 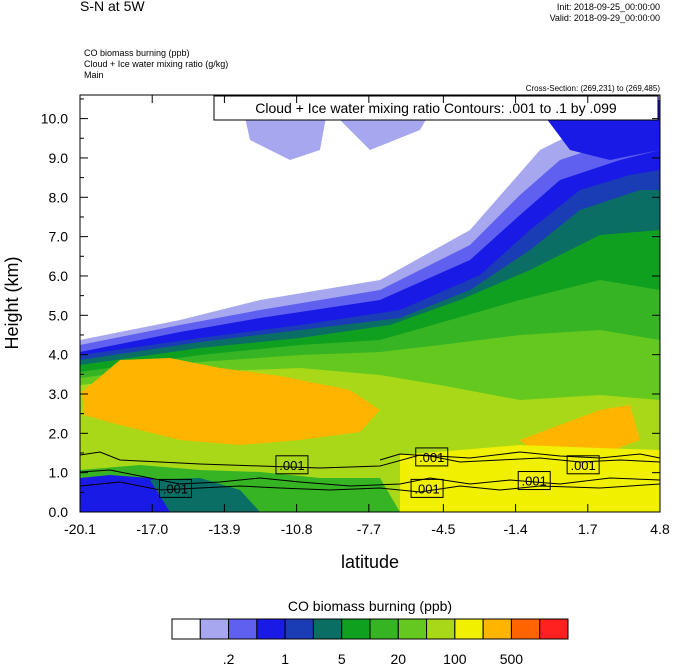 What do you see at coordinates (59, 473) in the screenshot?
I see `y-tick-label: 1.0` at bounding box center [59, 473].